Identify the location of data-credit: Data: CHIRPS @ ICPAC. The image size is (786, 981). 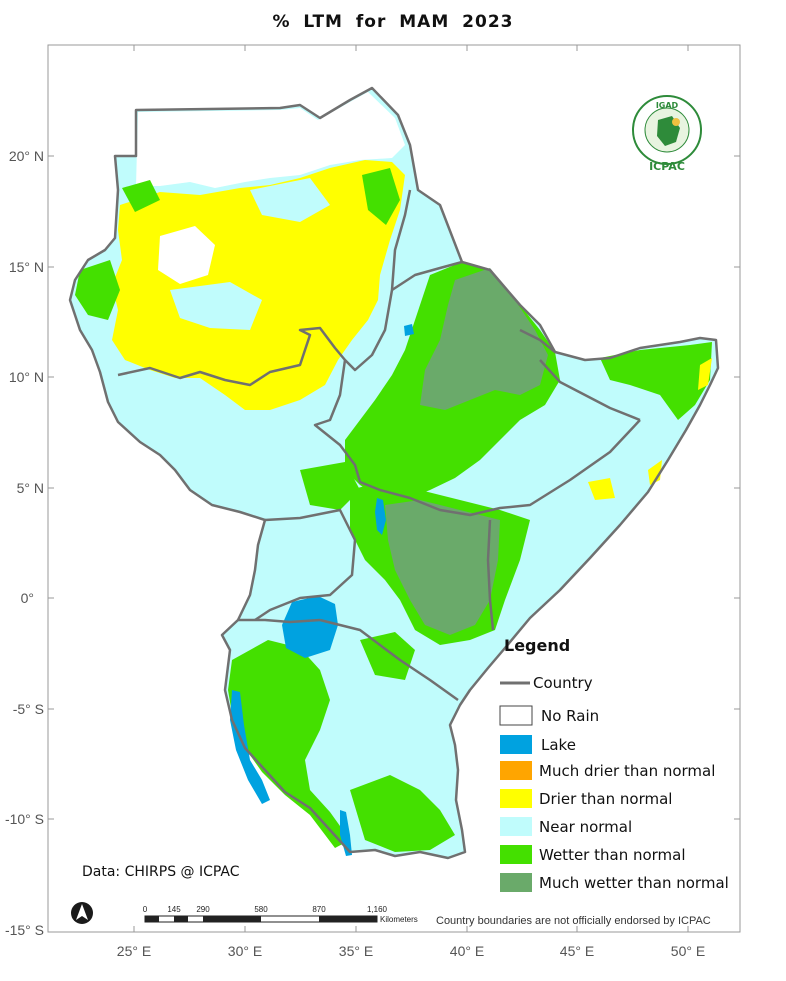
(161, 872).